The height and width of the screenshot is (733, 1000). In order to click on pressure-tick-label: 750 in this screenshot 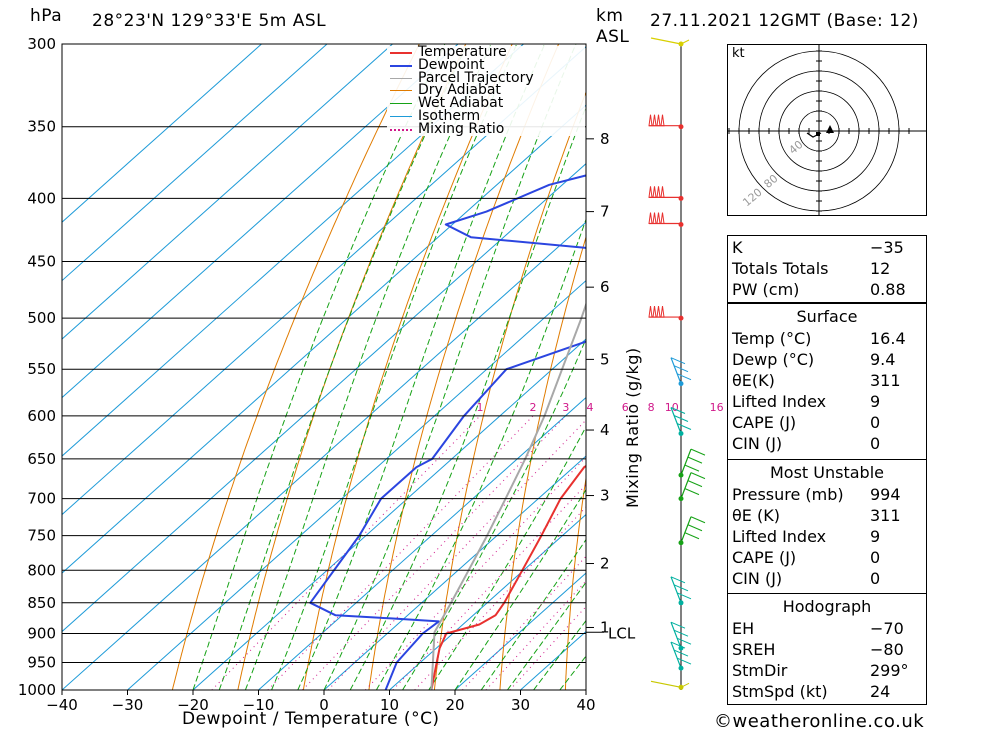, I will do `click(41, 536)`.